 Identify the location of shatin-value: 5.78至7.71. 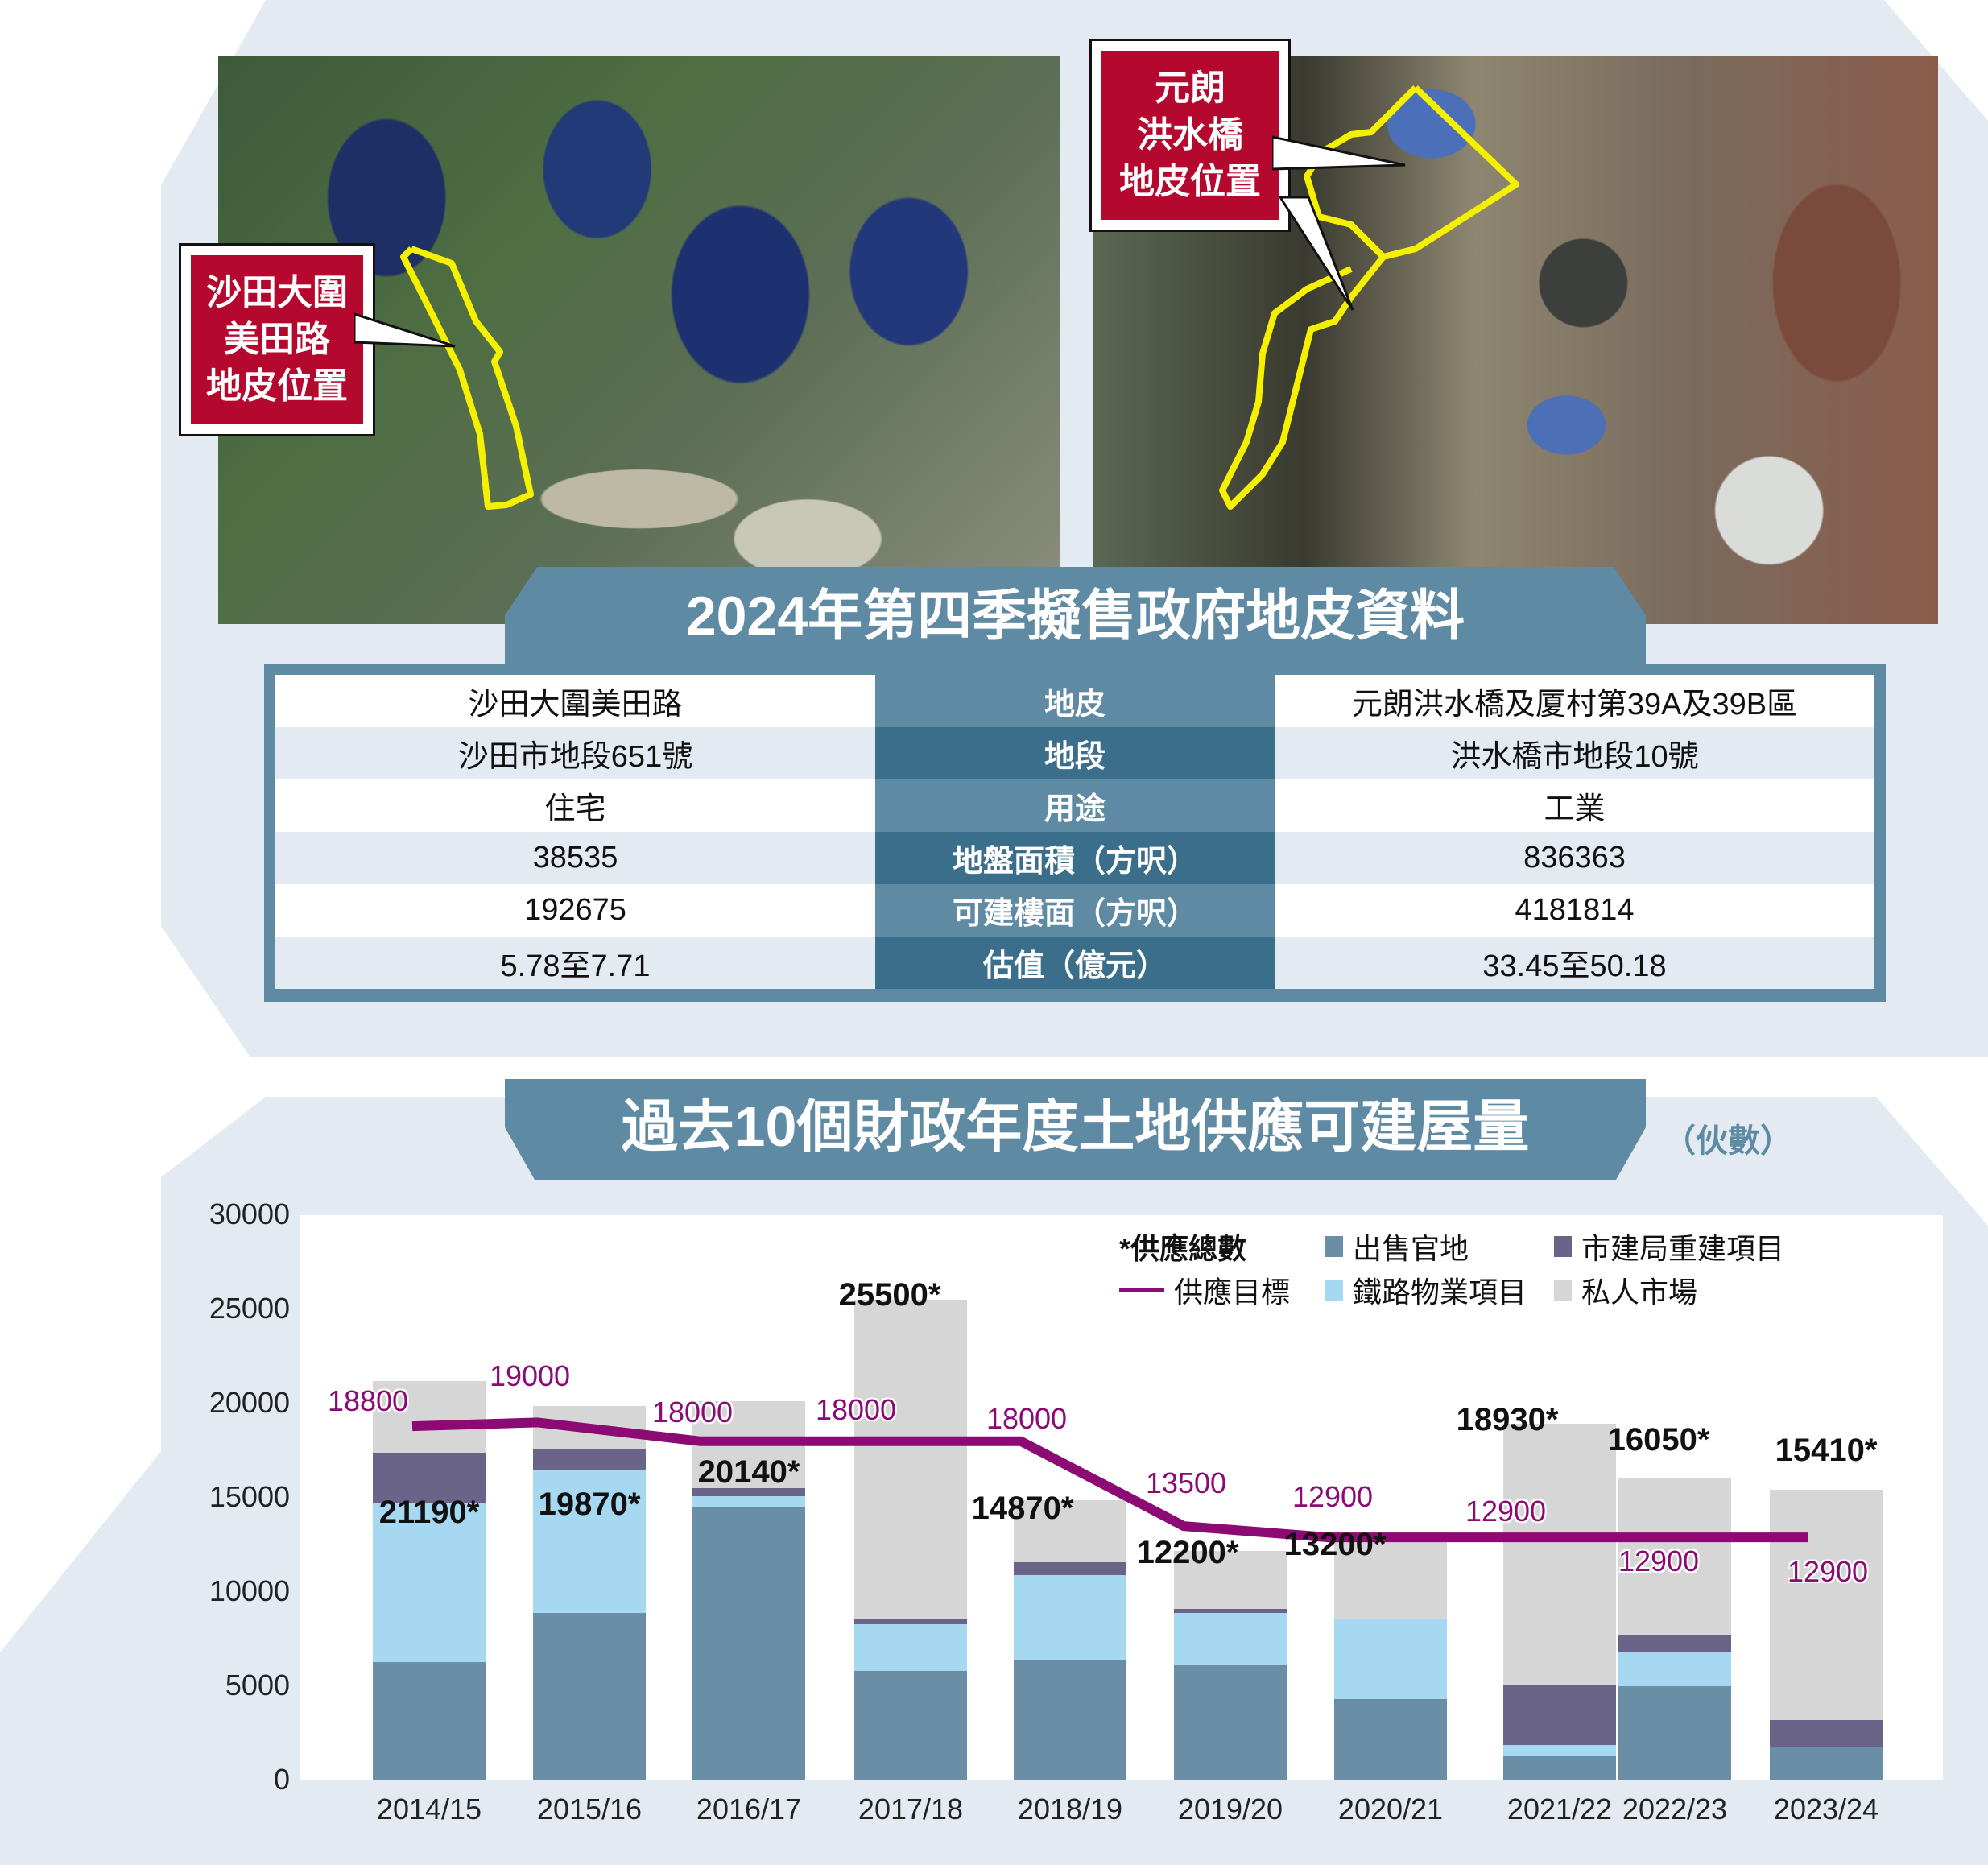
(575, 963).